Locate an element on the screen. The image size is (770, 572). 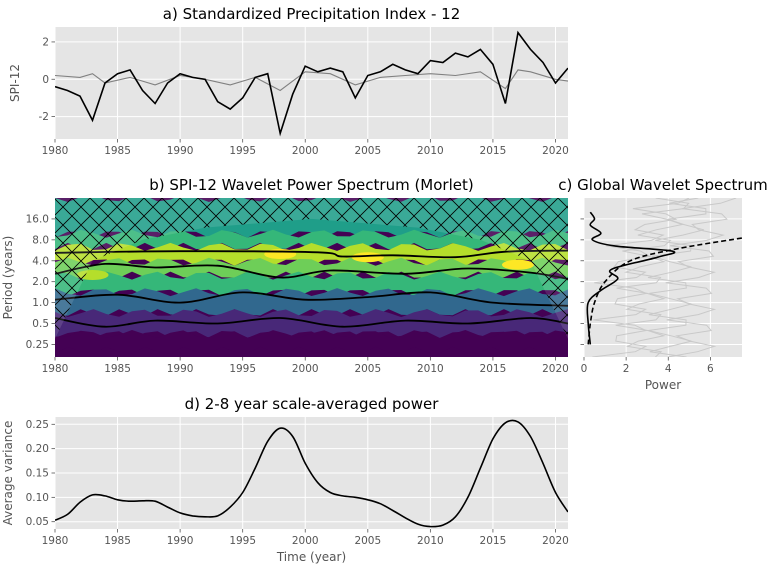
panel-a-y-tick-label: 0 is located at coordinates (45, 80).